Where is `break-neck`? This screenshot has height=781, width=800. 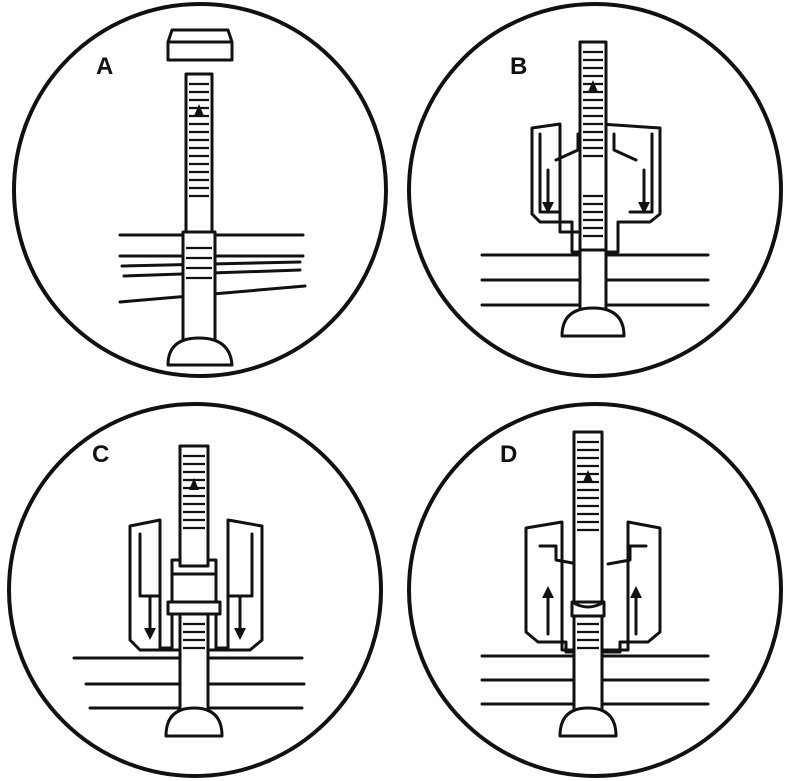
break-neck is located at coordinates (588, 609).